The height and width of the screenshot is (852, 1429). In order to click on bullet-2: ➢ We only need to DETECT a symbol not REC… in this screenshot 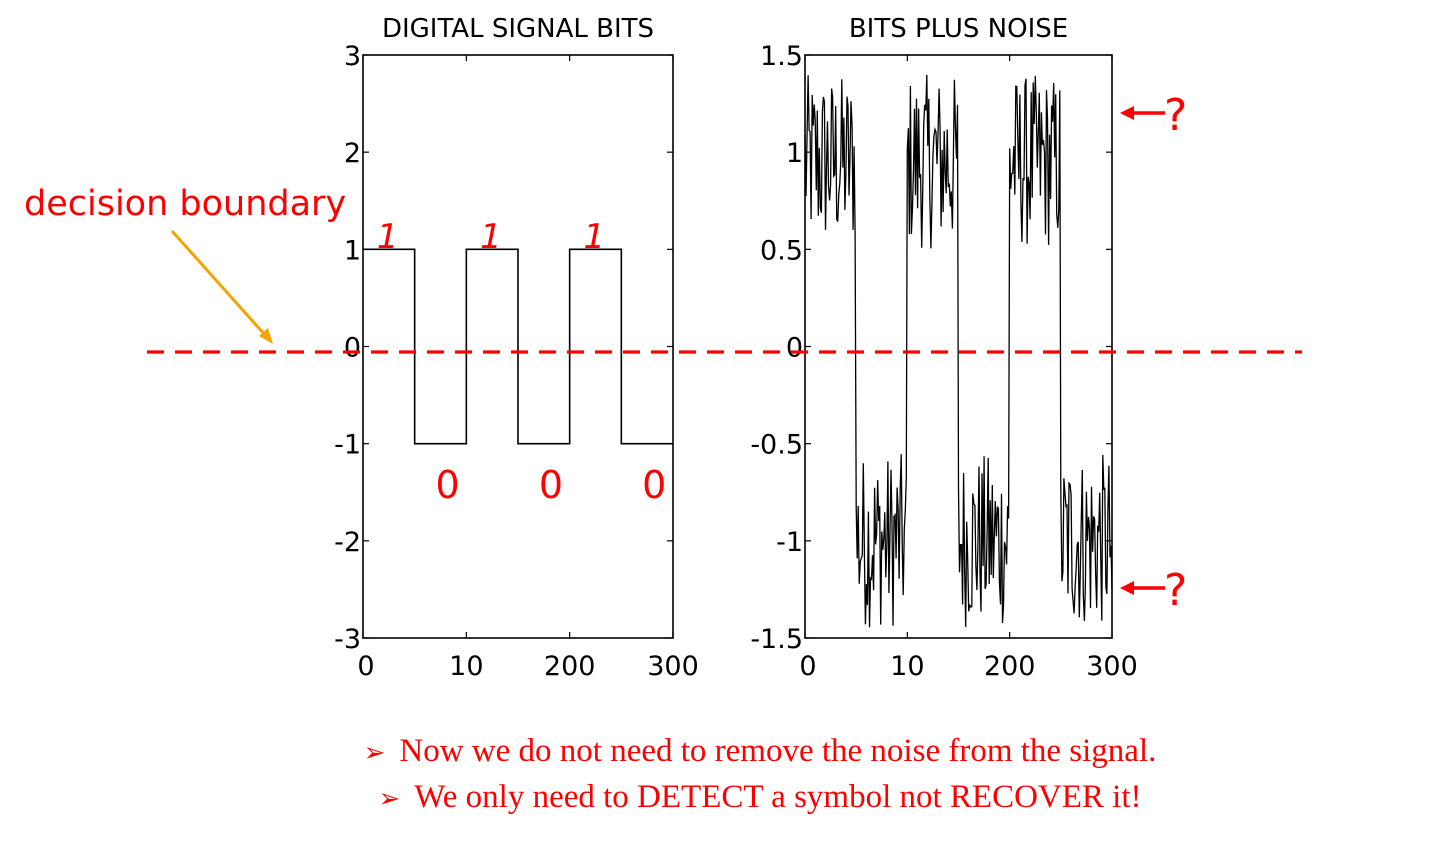, I will do `click(714, 797)`.